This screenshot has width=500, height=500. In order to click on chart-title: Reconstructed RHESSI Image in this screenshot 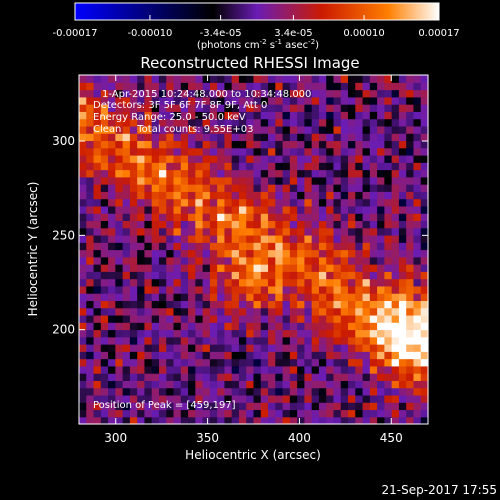, I will do `click(249, 63)`.